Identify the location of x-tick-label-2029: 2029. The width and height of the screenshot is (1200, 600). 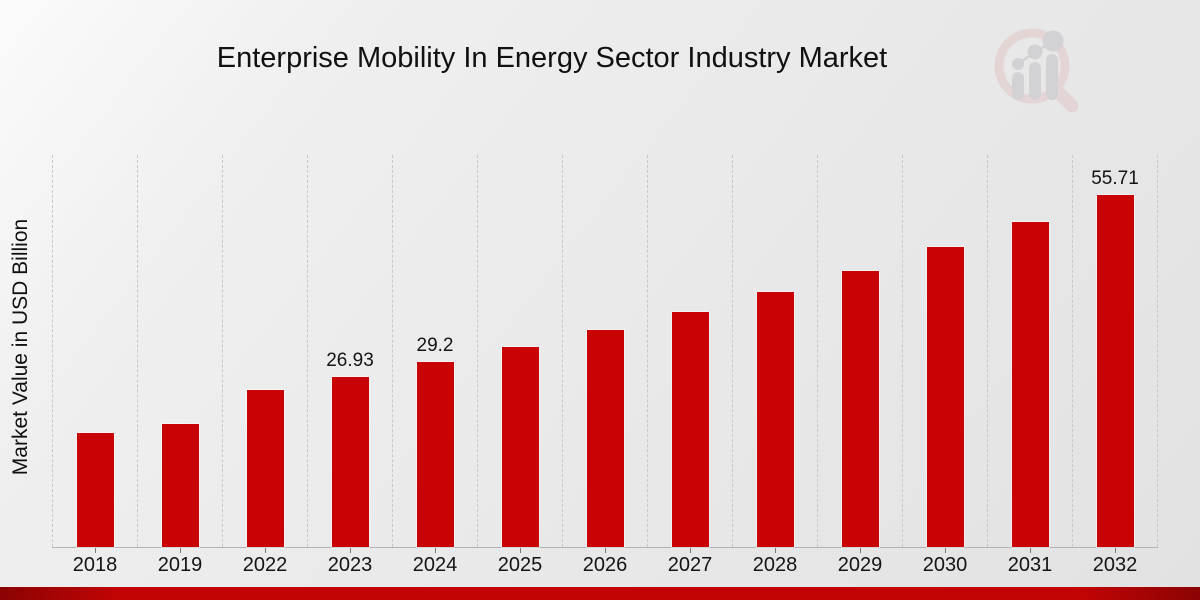
(860, 565).